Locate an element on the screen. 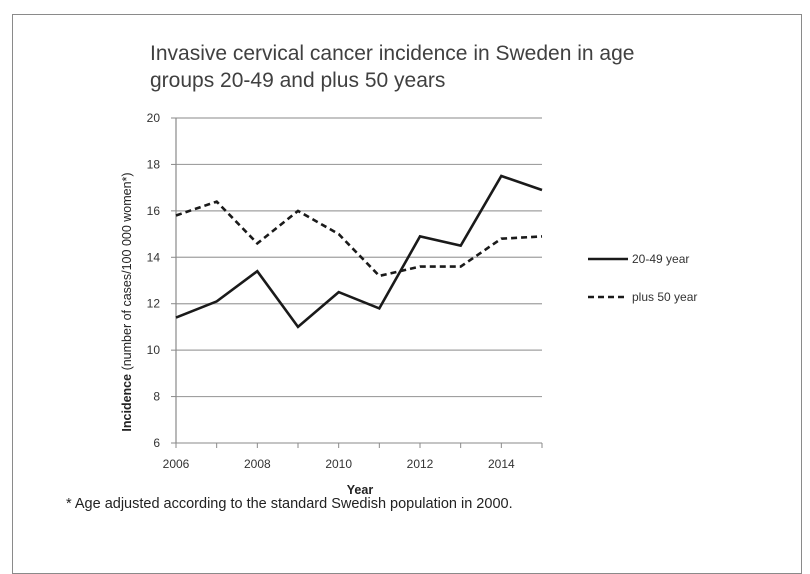 The image size is (810, 574). legend-label: 20-49 year is located at coordinates (660, 259).